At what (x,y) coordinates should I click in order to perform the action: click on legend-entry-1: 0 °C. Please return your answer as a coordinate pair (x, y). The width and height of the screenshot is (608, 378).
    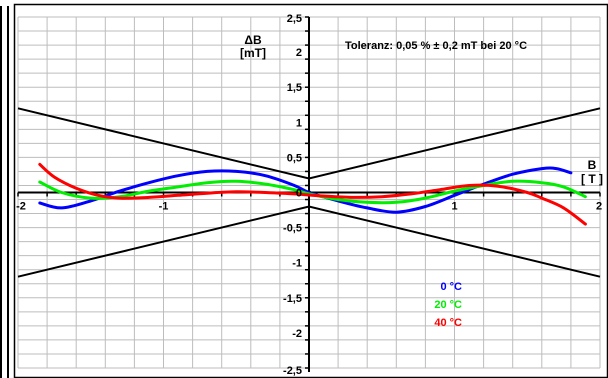
    Looking at the image, I should click on (451, 287).